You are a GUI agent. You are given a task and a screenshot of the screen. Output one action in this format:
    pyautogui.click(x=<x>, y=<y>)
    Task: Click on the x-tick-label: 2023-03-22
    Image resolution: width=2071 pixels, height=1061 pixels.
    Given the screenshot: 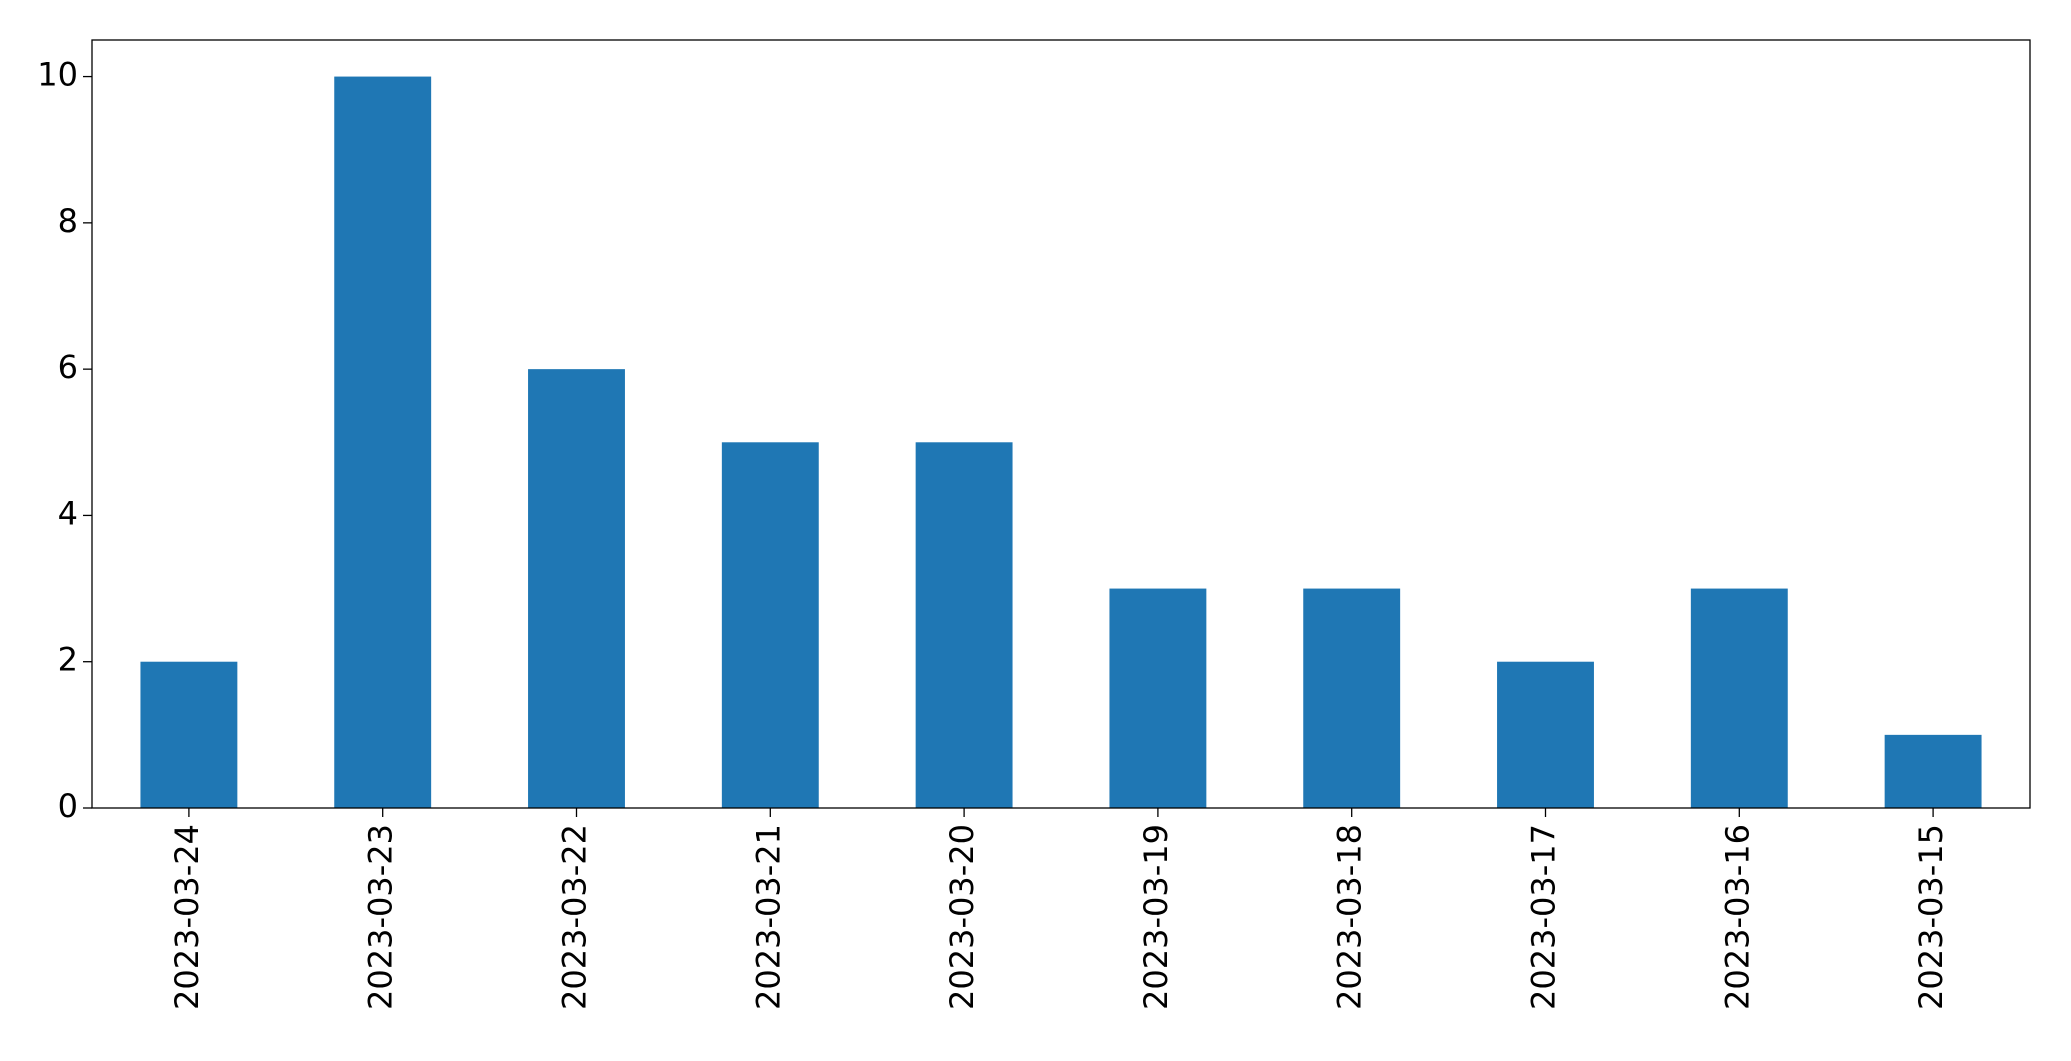 What is the action you would take?
    pyautogui.click(x=575, y=917)
    